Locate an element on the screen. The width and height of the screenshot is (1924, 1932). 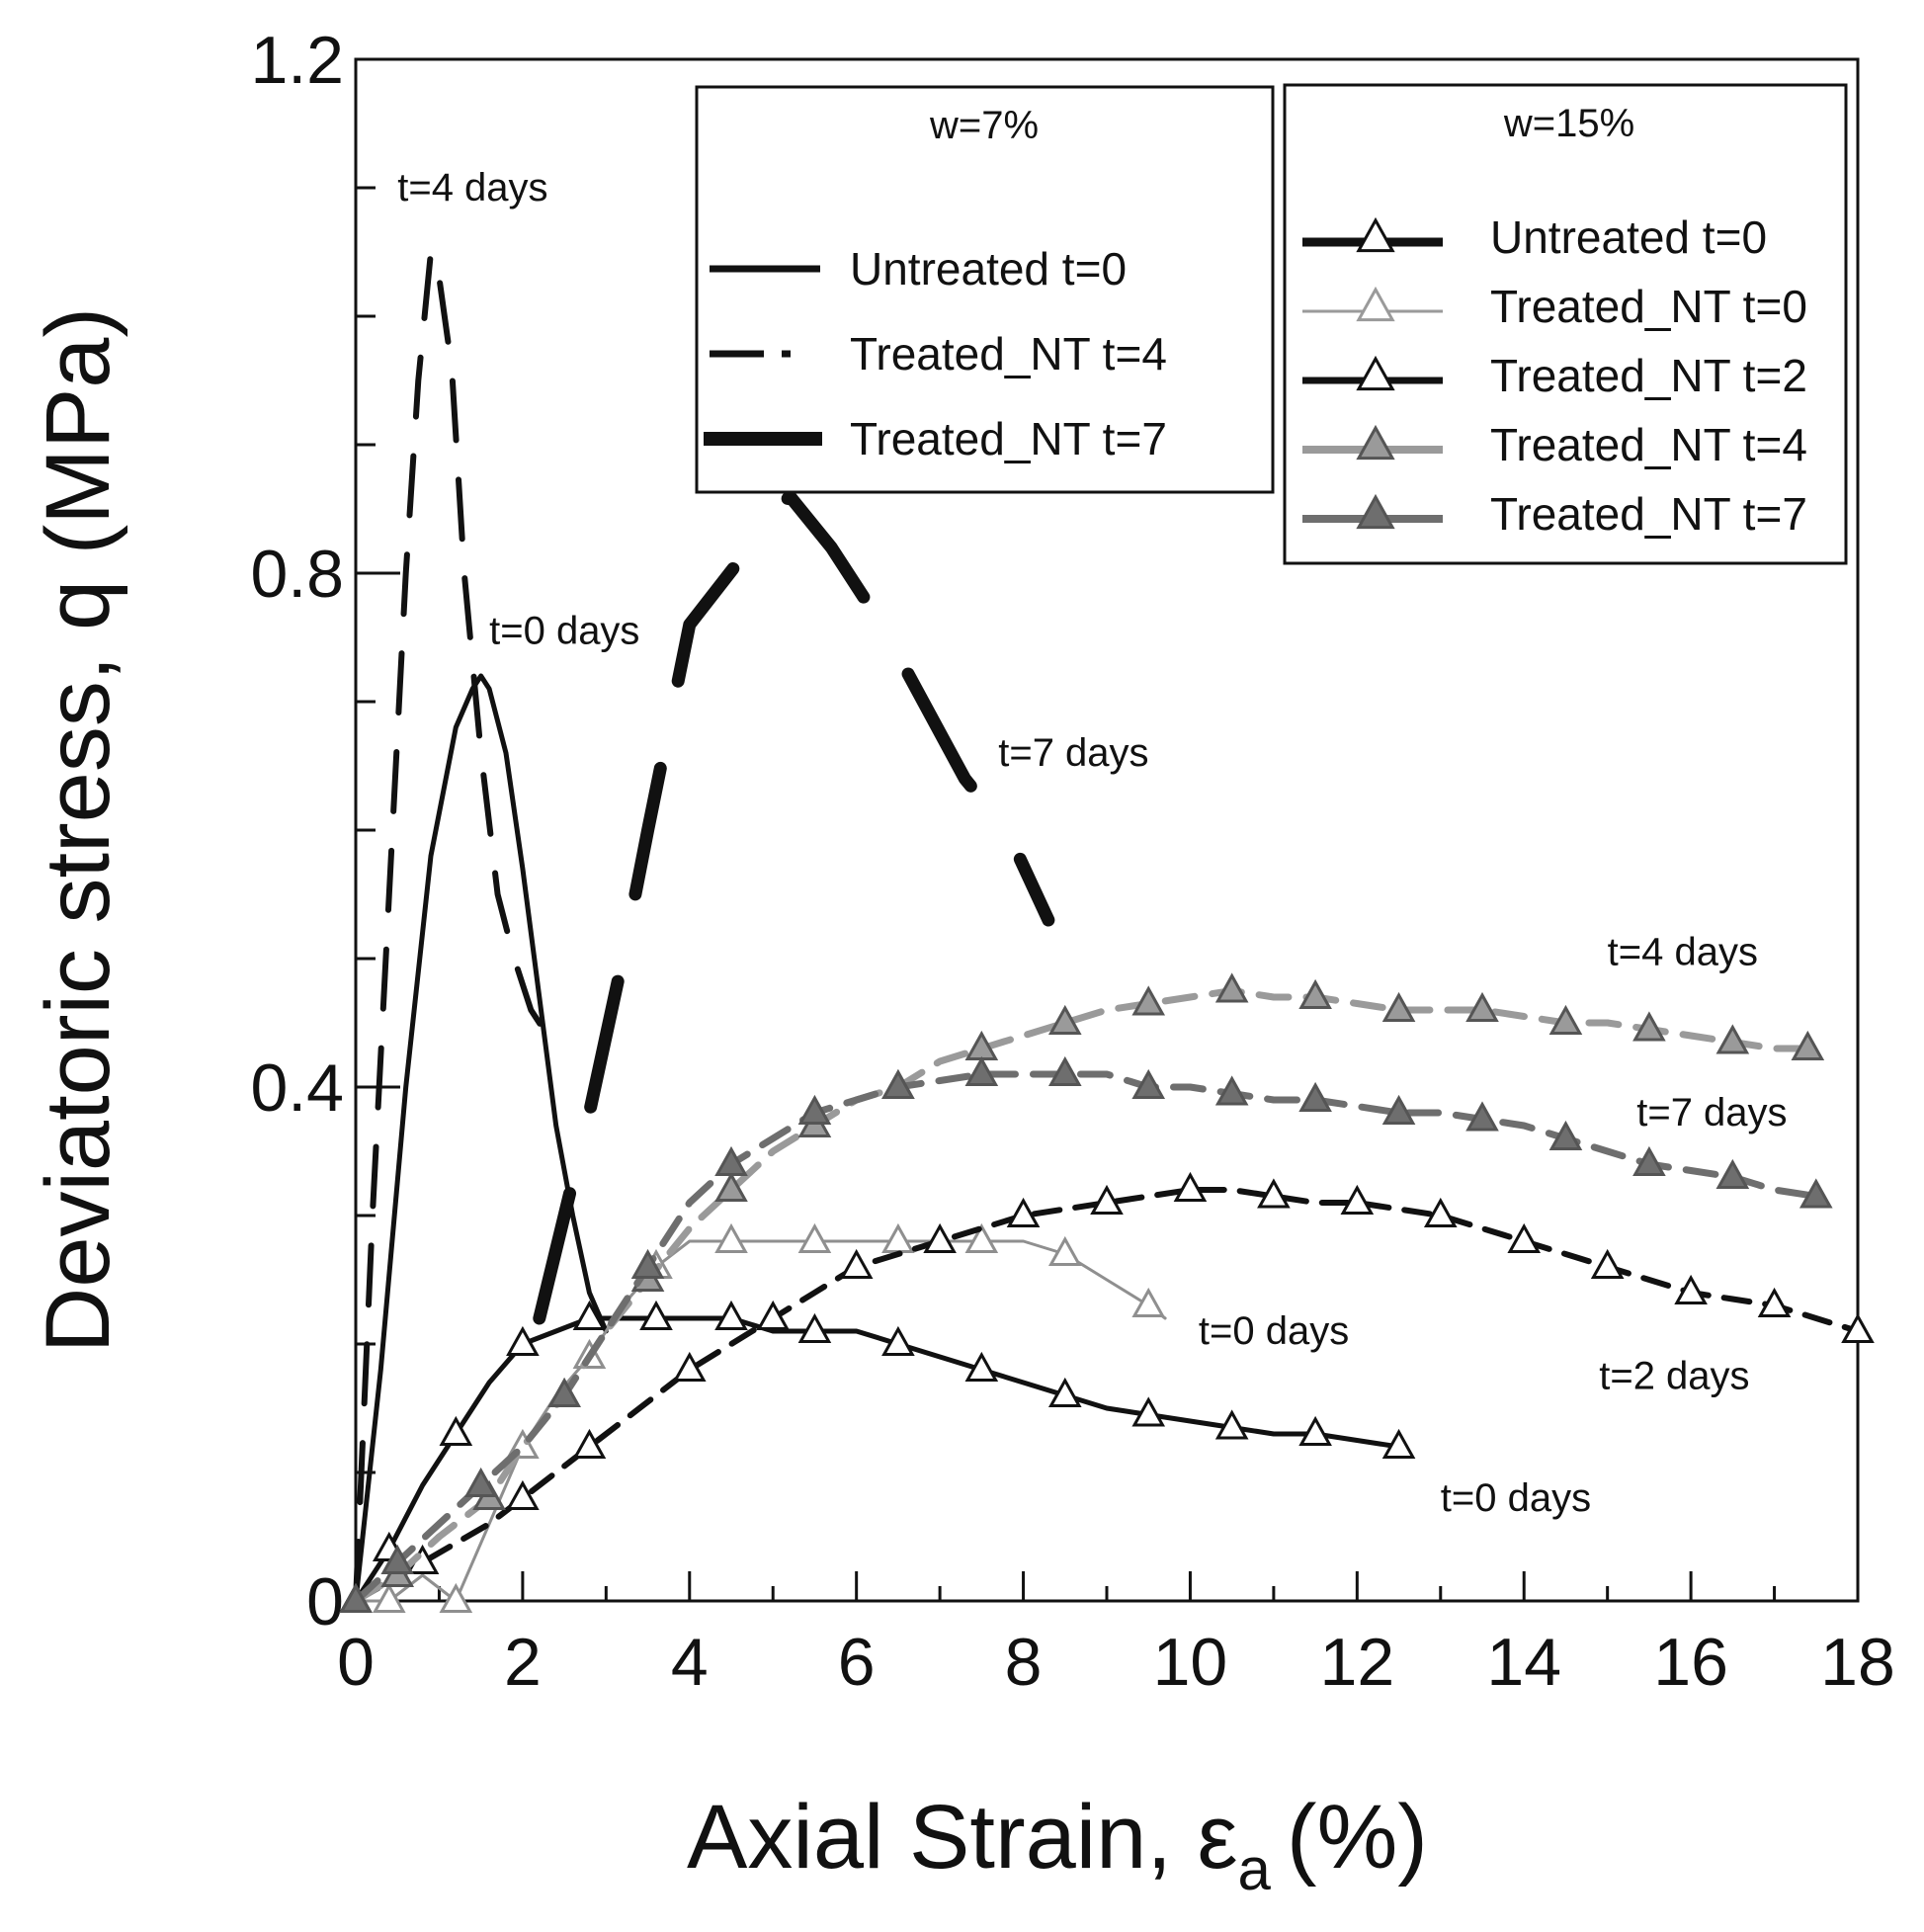
y-axis-title: Deviatoric stress, q (MPa) is located at coordinates (78, 830).